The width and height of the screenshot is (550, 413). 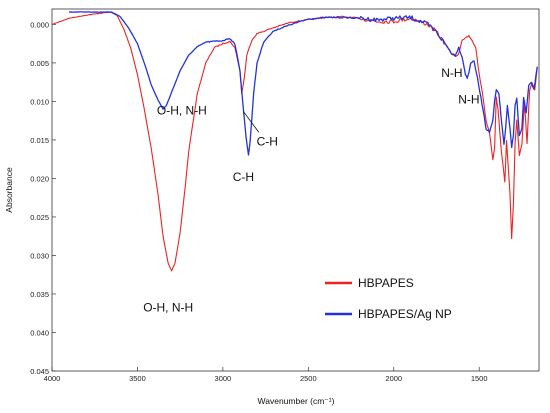 What do you see at coordinates (308, 378) in the screenshot?
I see `x-tick-label: 2500` at bounding box center [308, 378].